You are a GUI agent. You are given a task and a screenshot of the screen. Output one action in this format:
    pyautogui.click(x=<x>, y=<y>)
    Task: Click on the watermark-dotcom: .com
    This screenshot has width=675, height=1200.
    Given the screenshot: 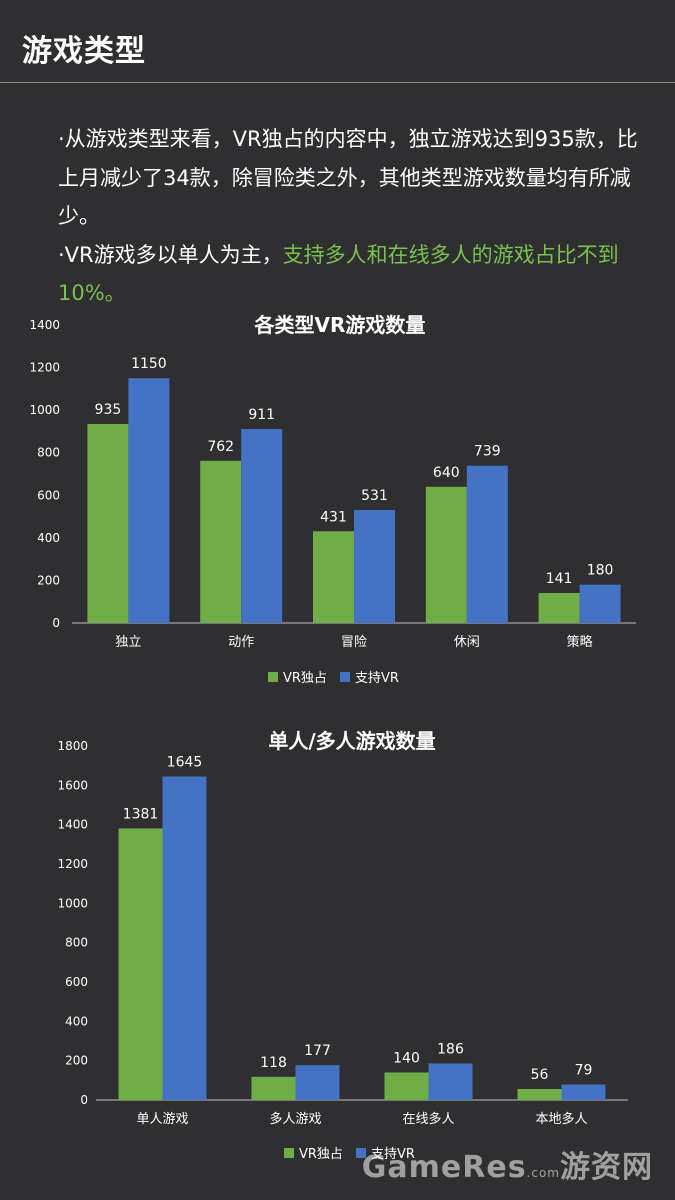 What is the action you would take?
    pyautogui.click(x=543, y=1173)
    